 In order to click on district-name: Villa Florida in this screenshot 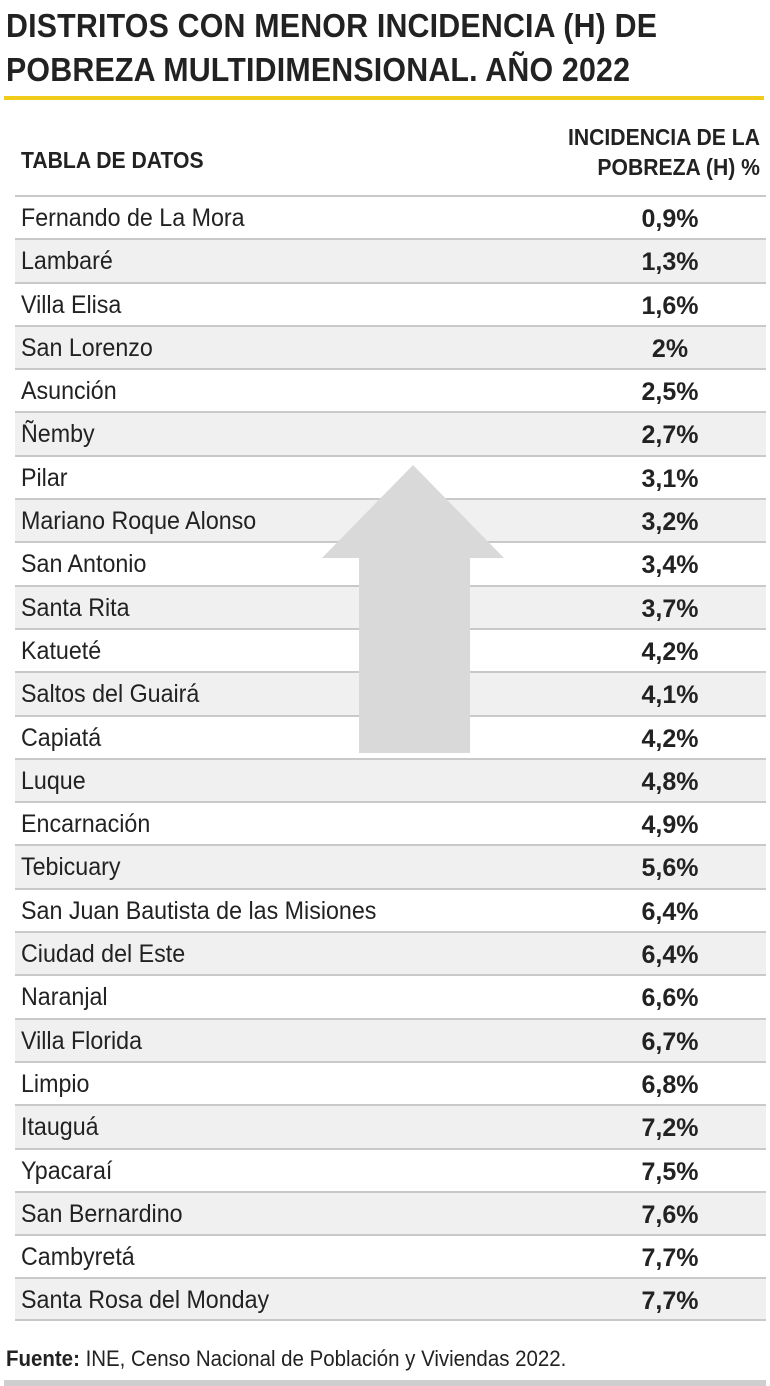, I will do `click(82, 1040)`.